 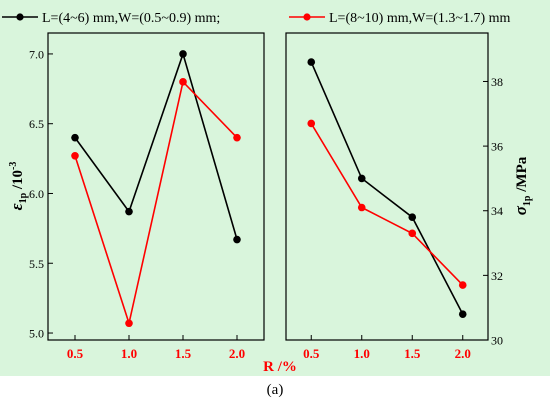 I want to click on y-tick-label: 38, so click(x=497, y=82).